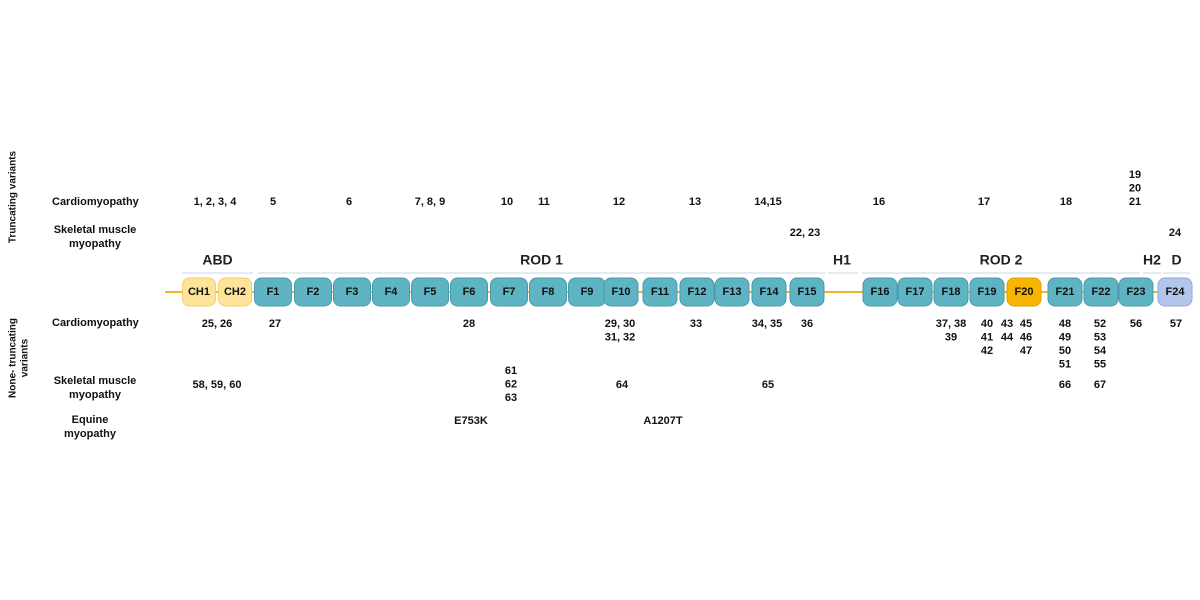  What do you see at coordinates (807, 324) in the screenshot?
I see `variant-label: 36` at bounding box center [807, 324].